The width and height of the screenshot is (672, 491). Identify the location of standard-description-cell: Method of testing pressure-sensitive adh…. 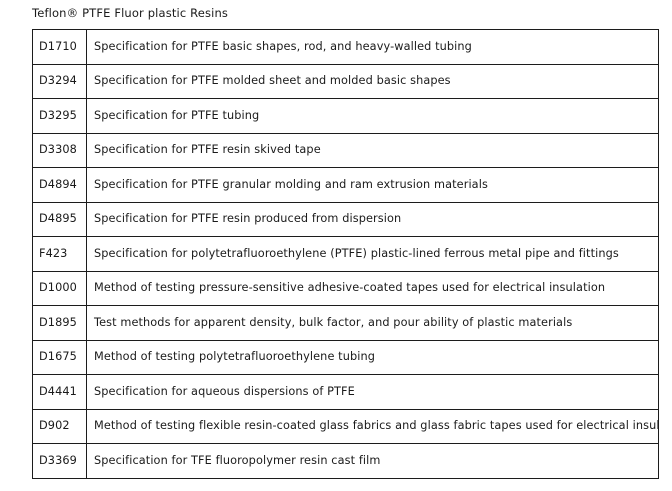
(372, 288).